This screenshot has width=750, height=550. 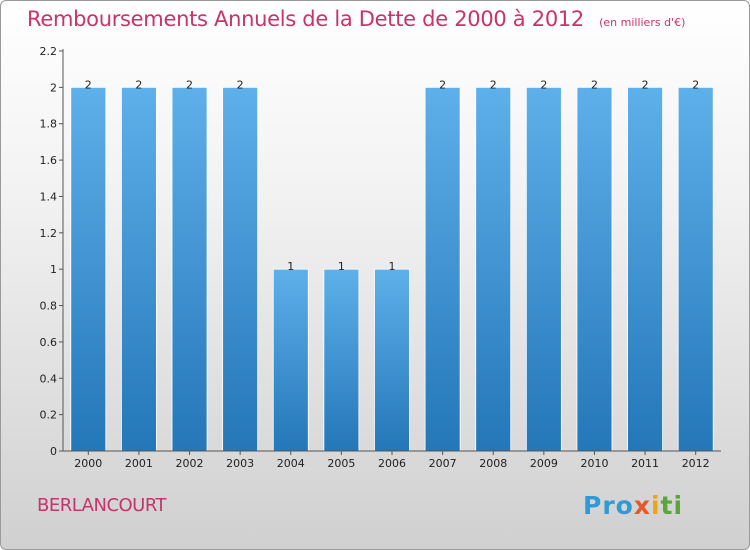 I want to click on y-tick-label: 2, so click(x=53, y=87).